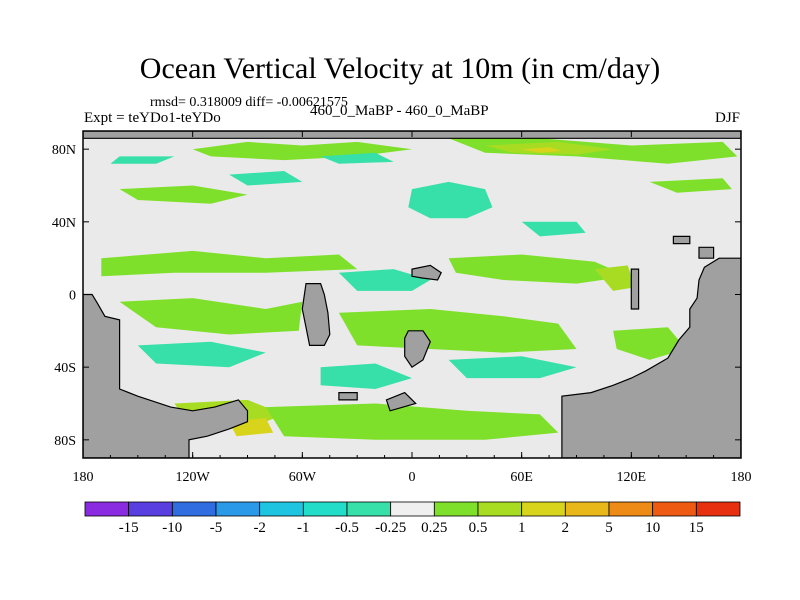 This screenshot has height=600, width=800. What do you see at coordinates (399, 111) in the screenshot?
I see `period-label: 460_0_MaBP - 460_0_MaBP` at bounding box center [399, 111].